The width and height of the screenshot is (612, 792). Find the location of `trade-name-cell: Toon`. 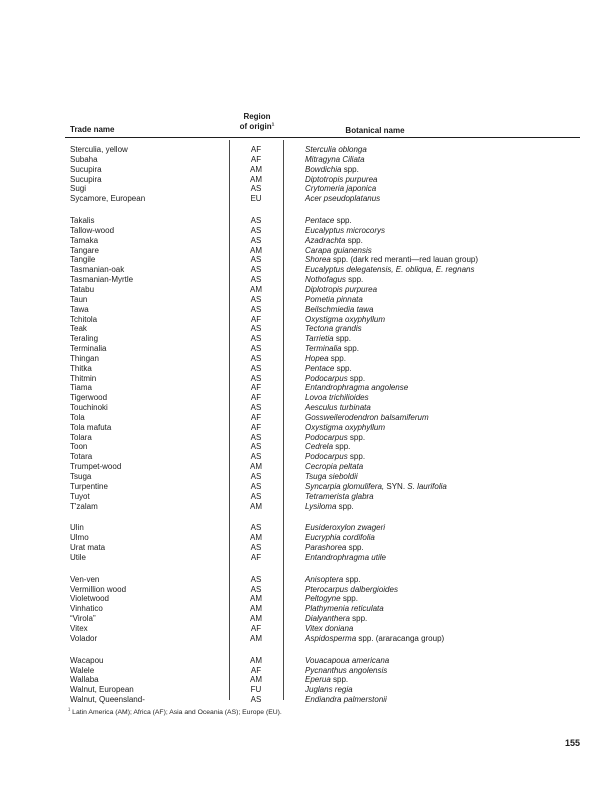

trade-name-cell: Toon is located at coordinates (79, 447).